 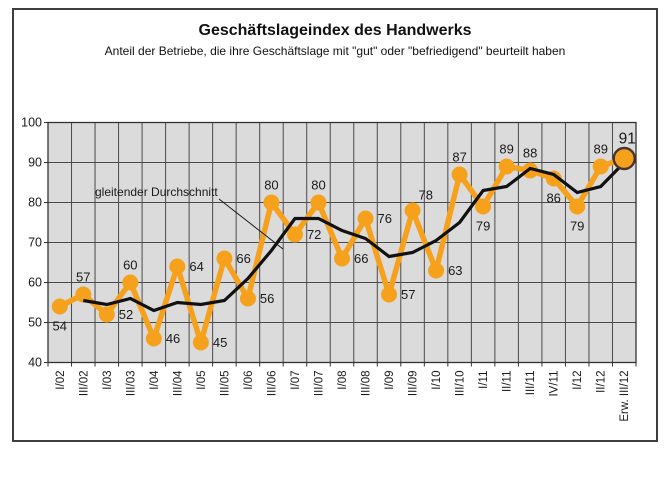 What do you see at coordinates (130, 265) in the screenshot?
I see `data-label: 60` at bounding box center [130, 265].